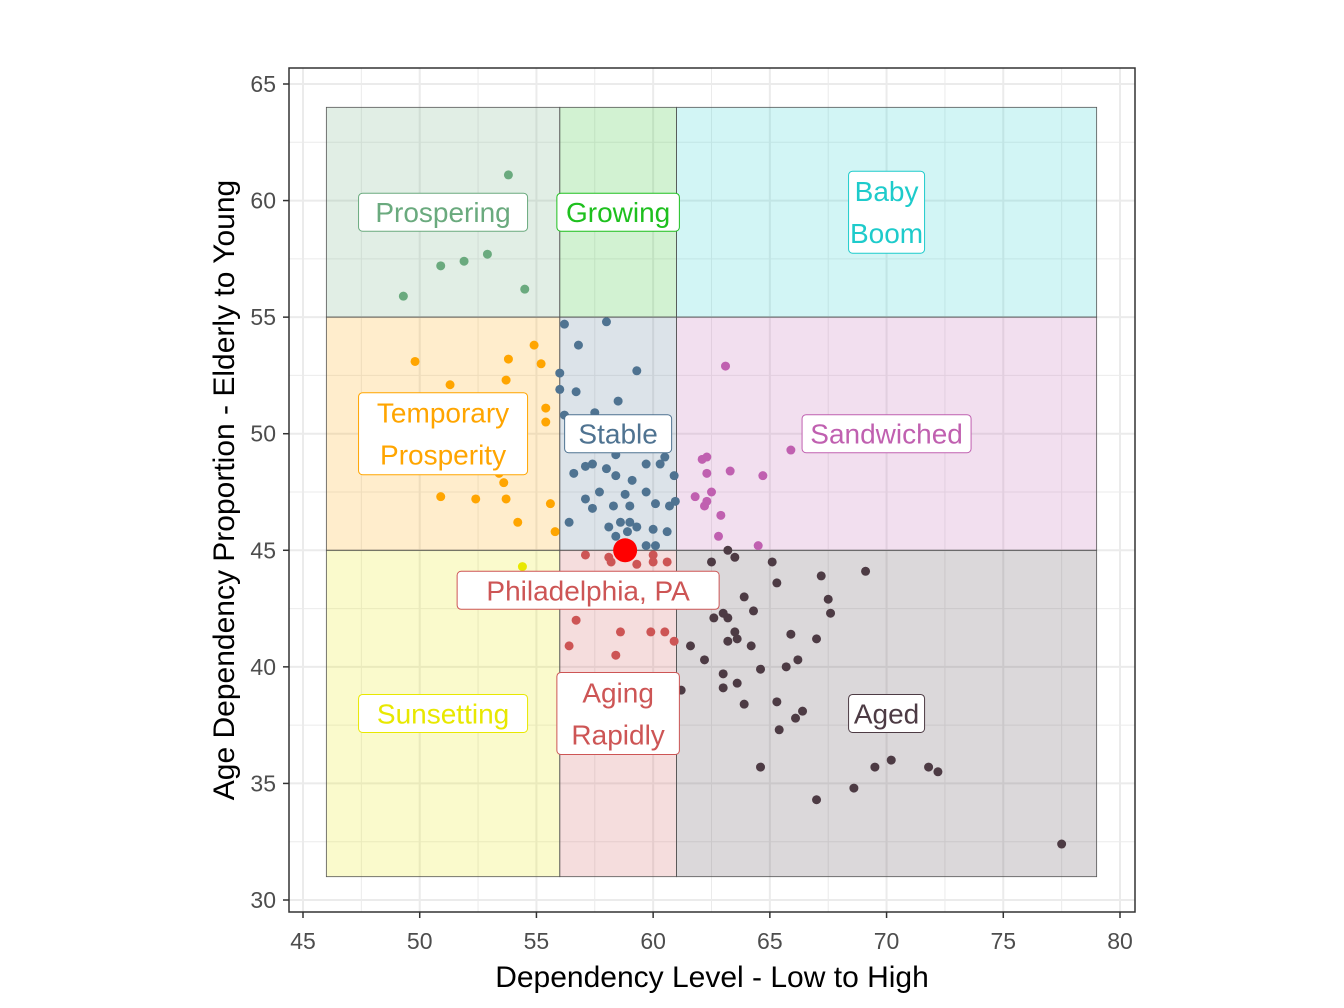  I want to click on label-aged-text: Aged, so click(886, 713).